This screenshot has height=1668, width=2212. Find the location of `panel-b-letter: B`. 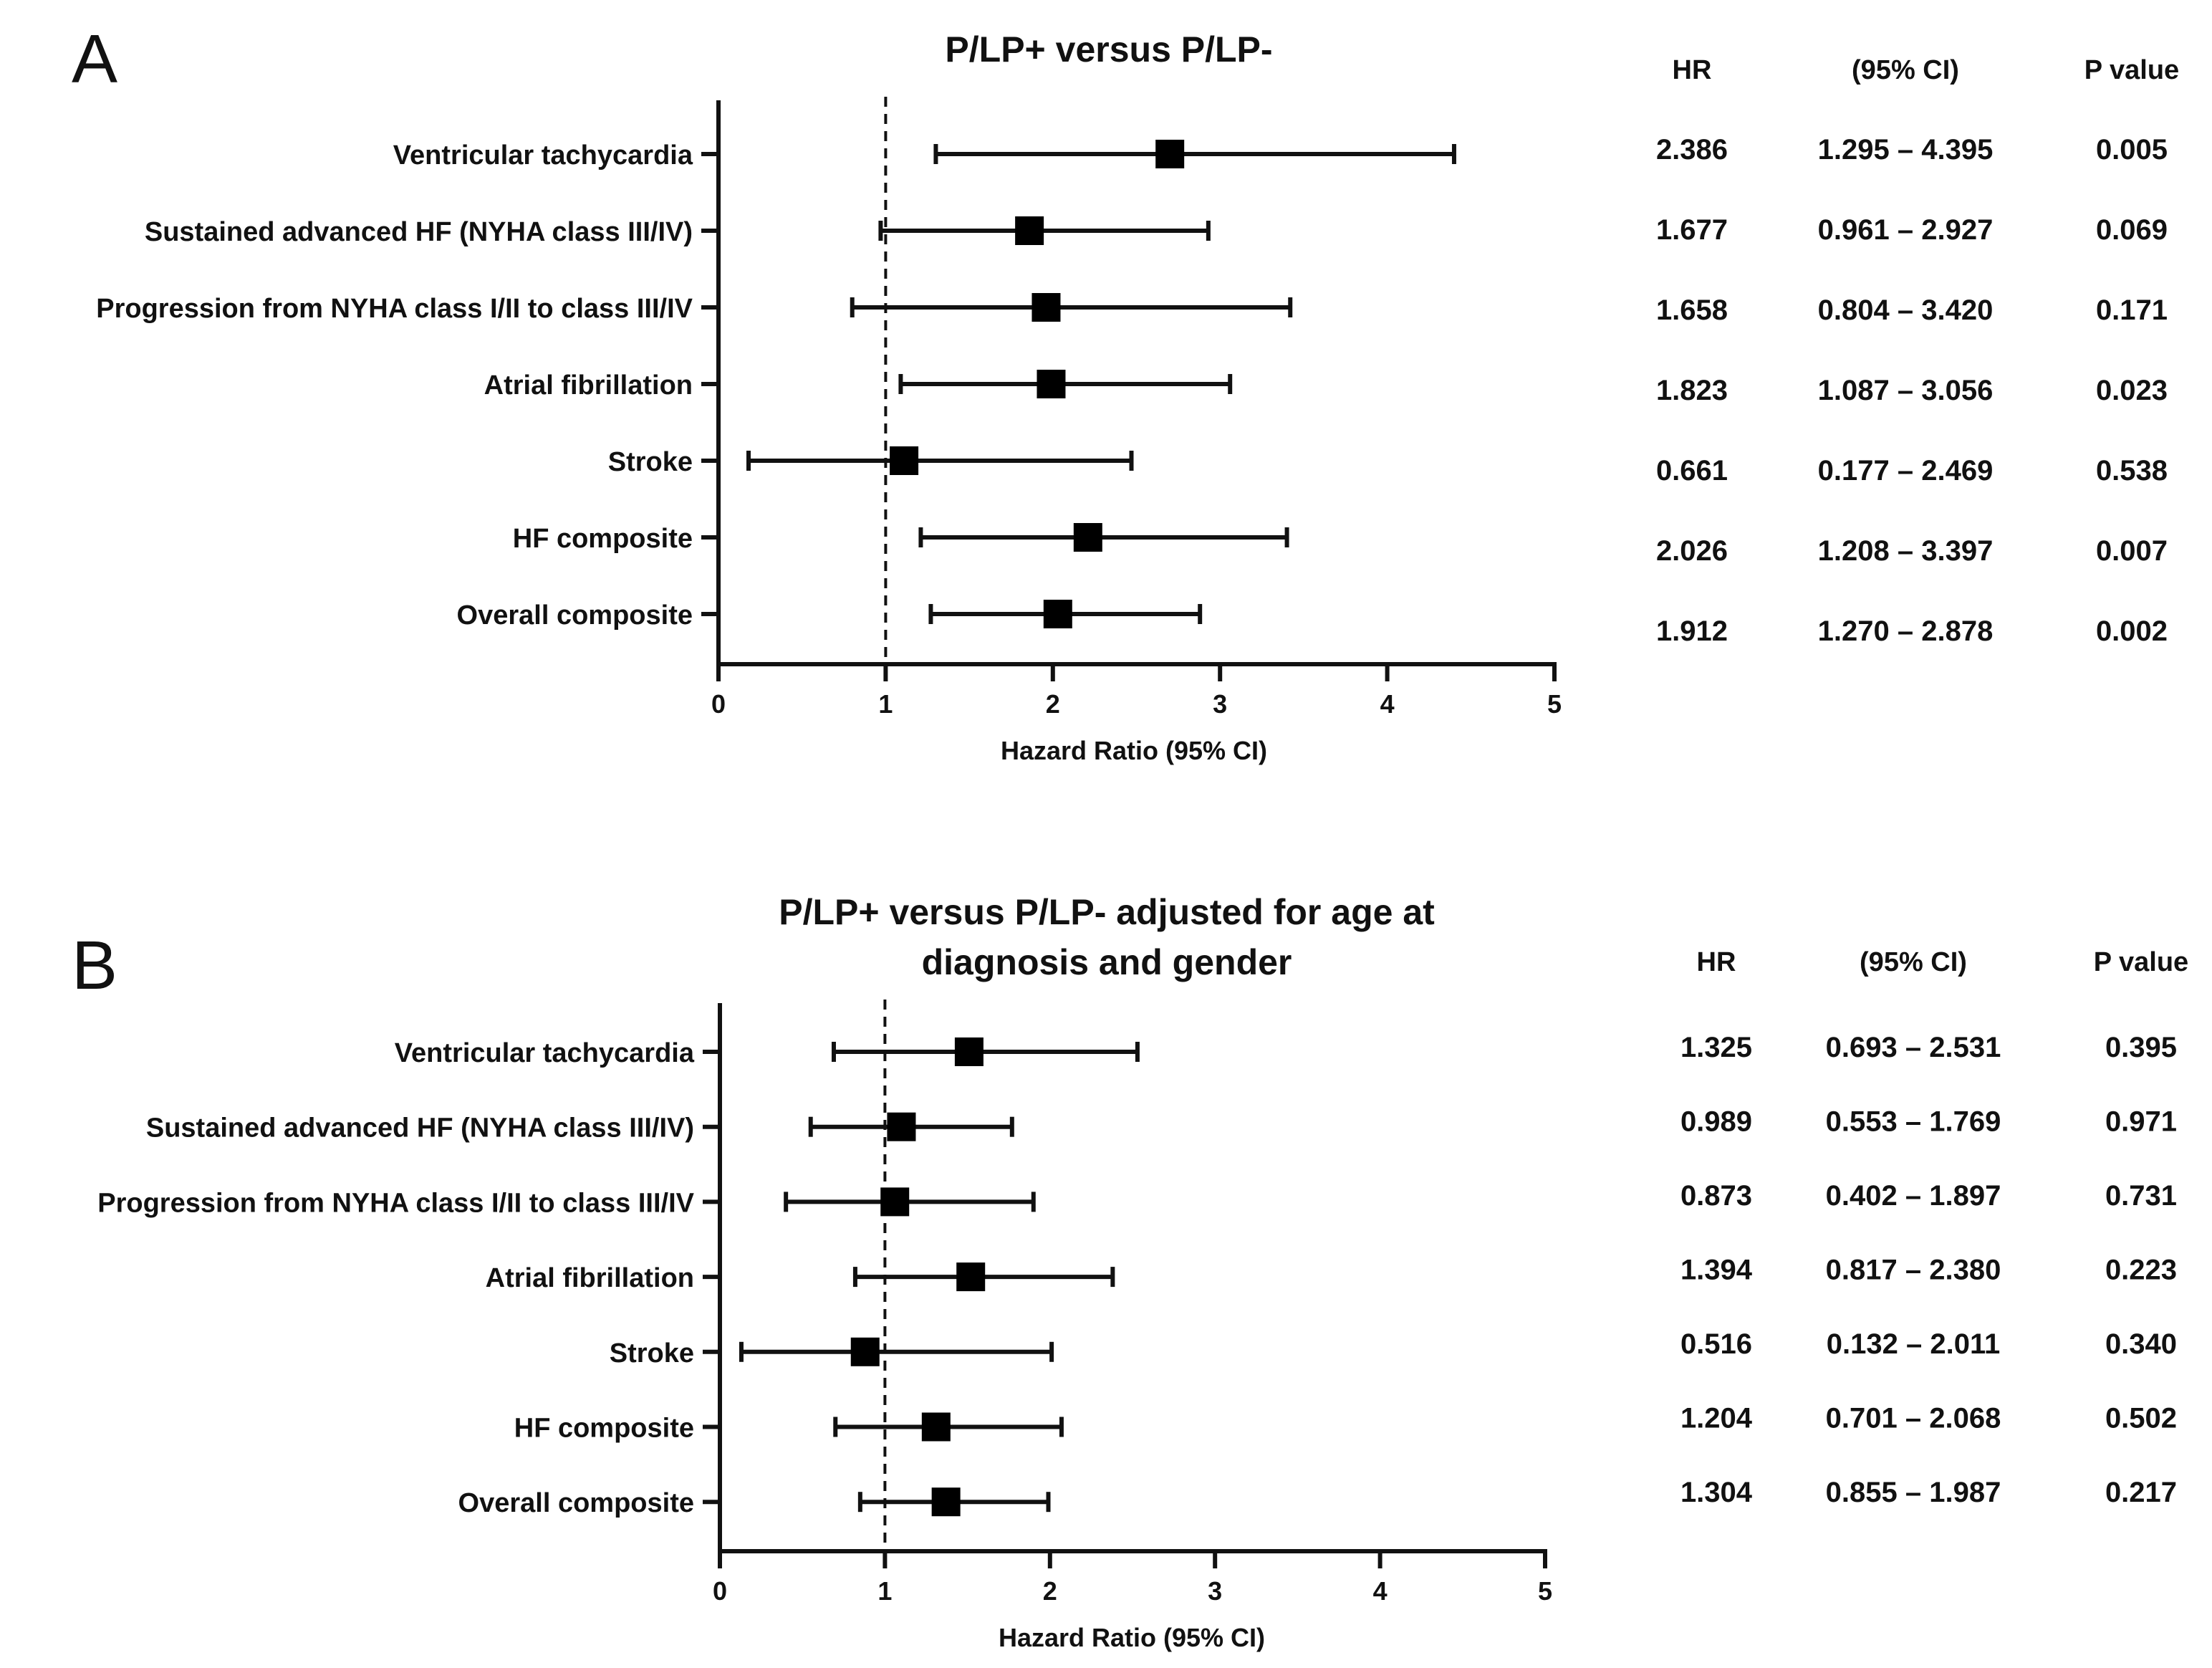

panel-b-letter: B is located at coordinates (94, 965).